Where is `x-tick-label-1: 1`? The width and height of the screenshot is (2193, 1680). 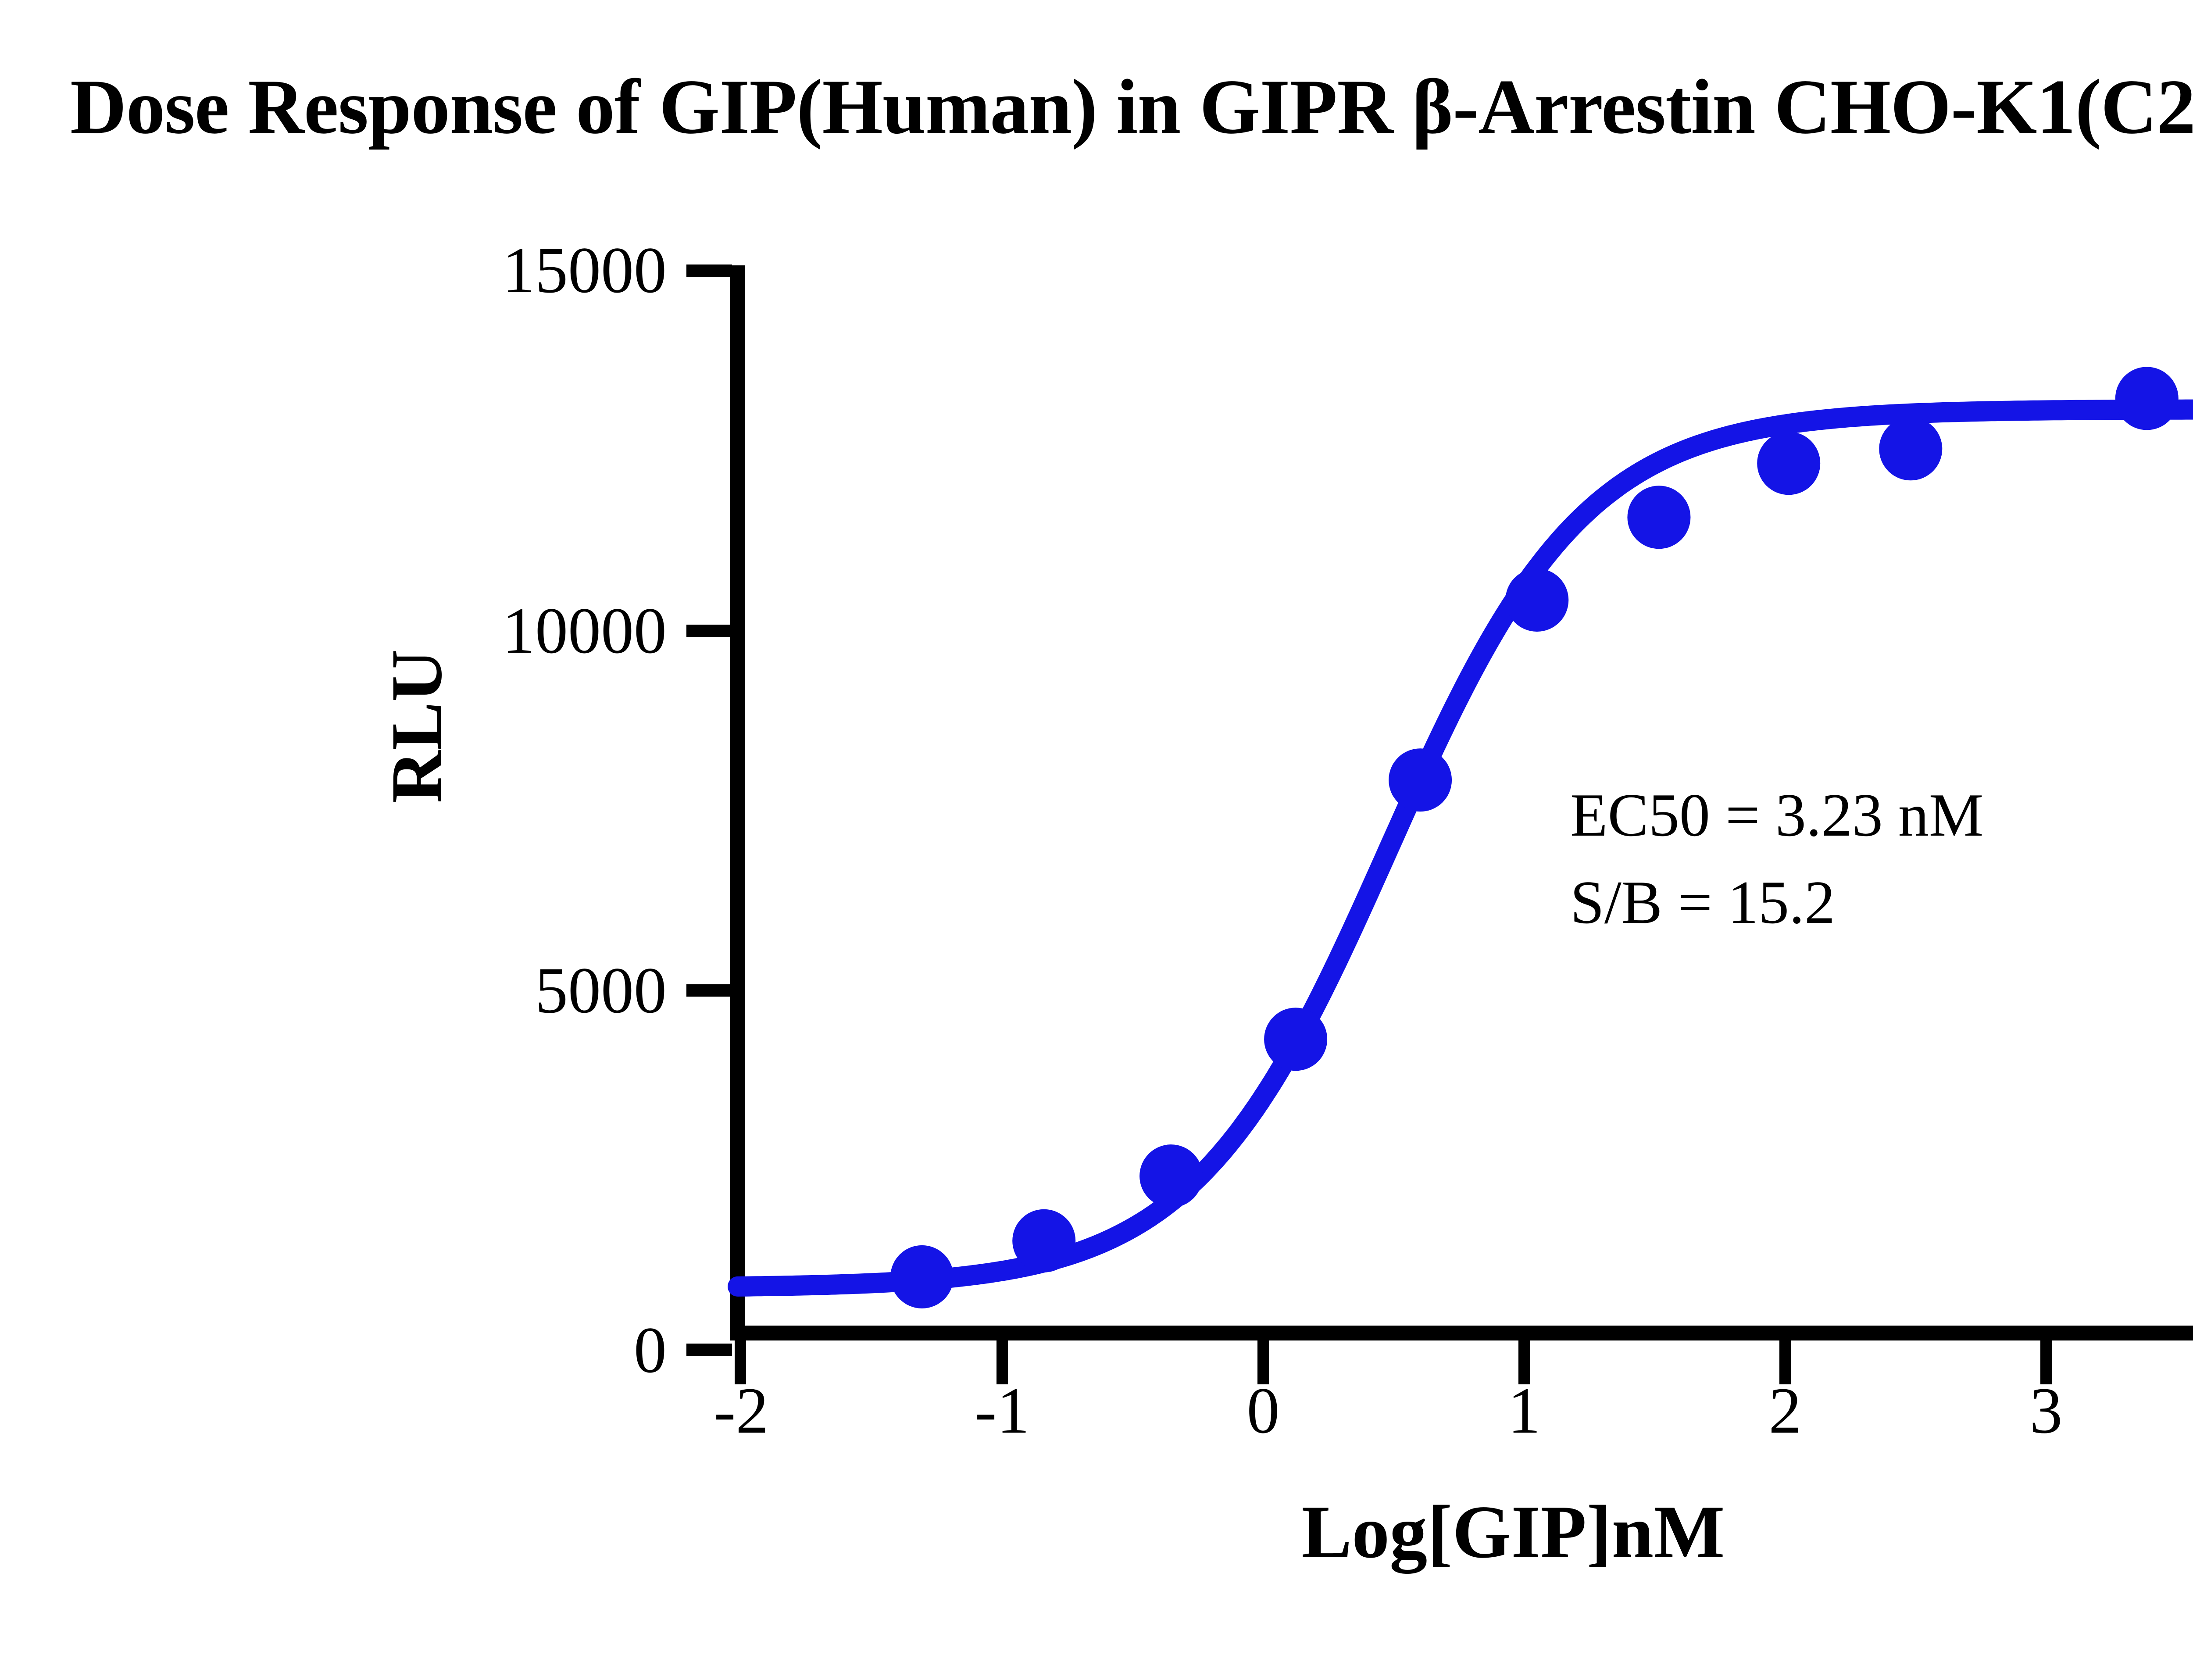 x-tick-label-1: 1 is located at coordinates (1524, 1410).